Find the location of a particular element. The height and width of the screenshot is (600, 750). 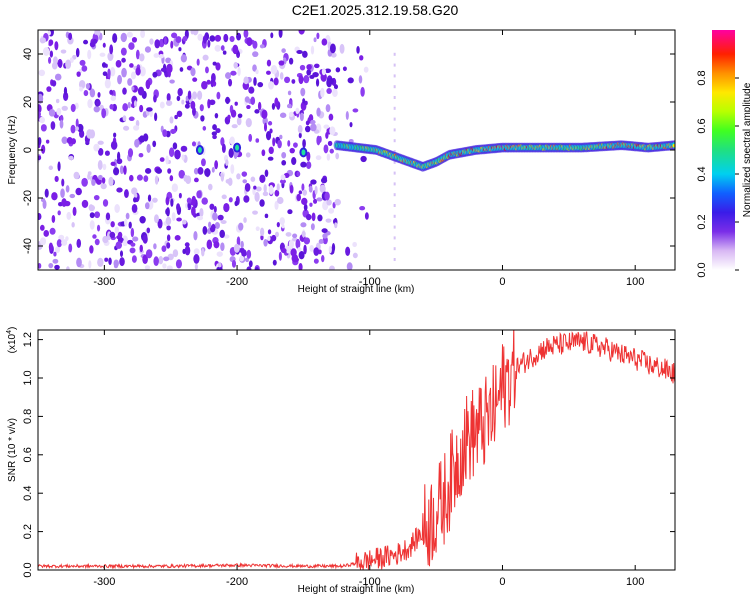

y-tick-label: 1.2 is located at coordinates (28, 339).